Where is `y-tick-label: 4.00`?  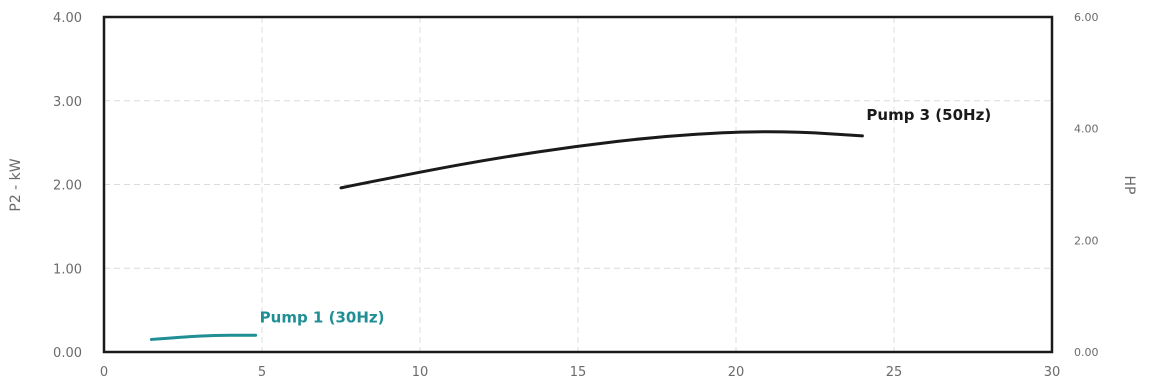
y-tick-label: 4.00 is located at coordinates (67, 18).